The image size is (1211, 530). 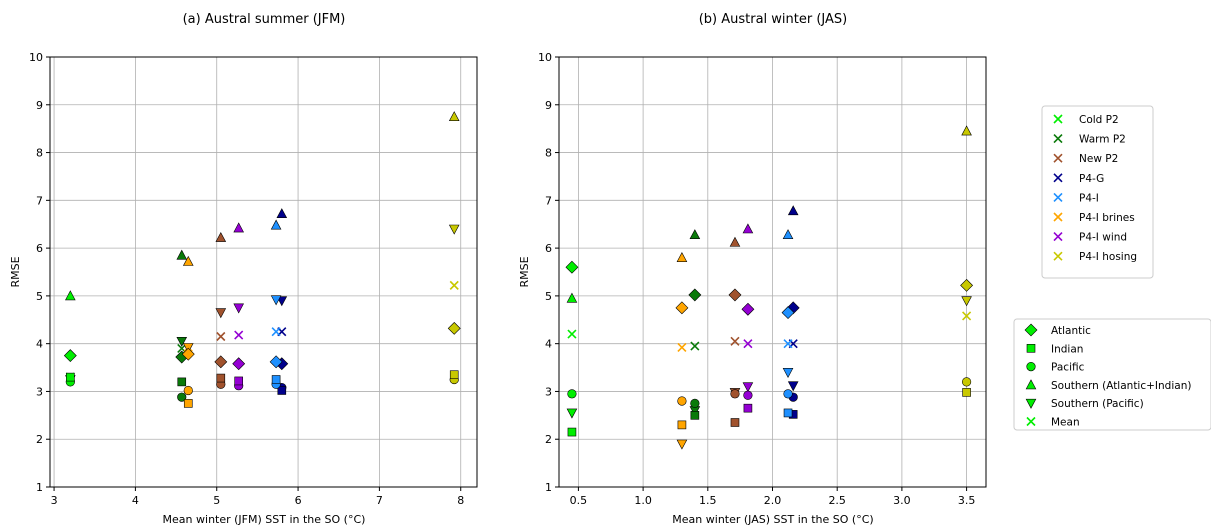 I want to click on legend-label-cold-p2: Cold P2, so click(x=1099, y=120).